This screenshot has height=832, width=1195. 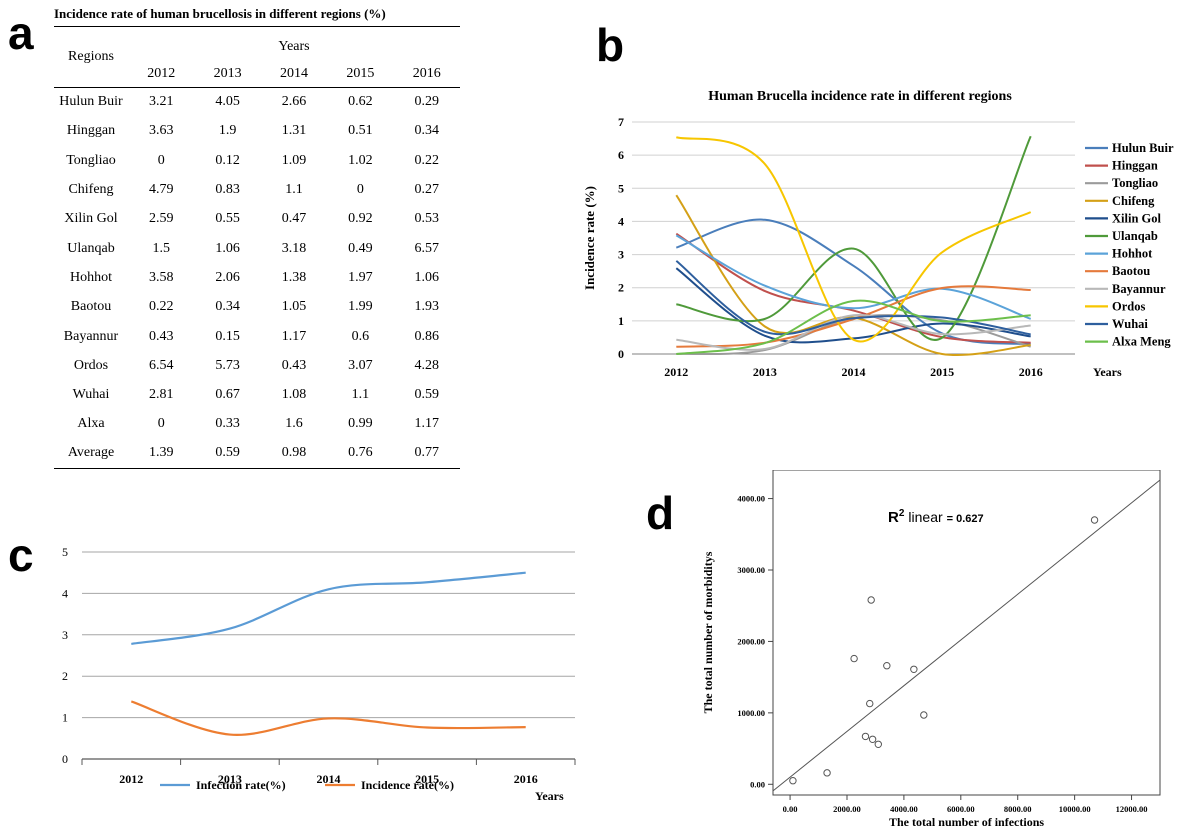 I want to click on value-cell: 0.59, so click(x=427, y=395).